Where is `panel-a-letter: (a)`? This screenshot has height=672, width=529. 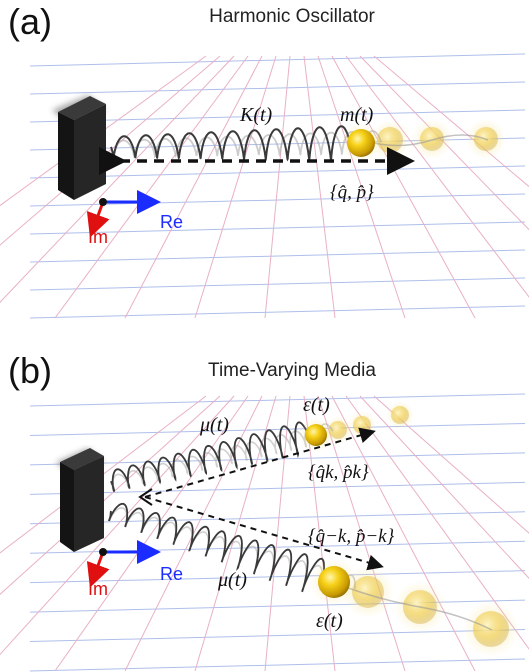
panel-a-letter: (a) is located at coordinates (30, 21).